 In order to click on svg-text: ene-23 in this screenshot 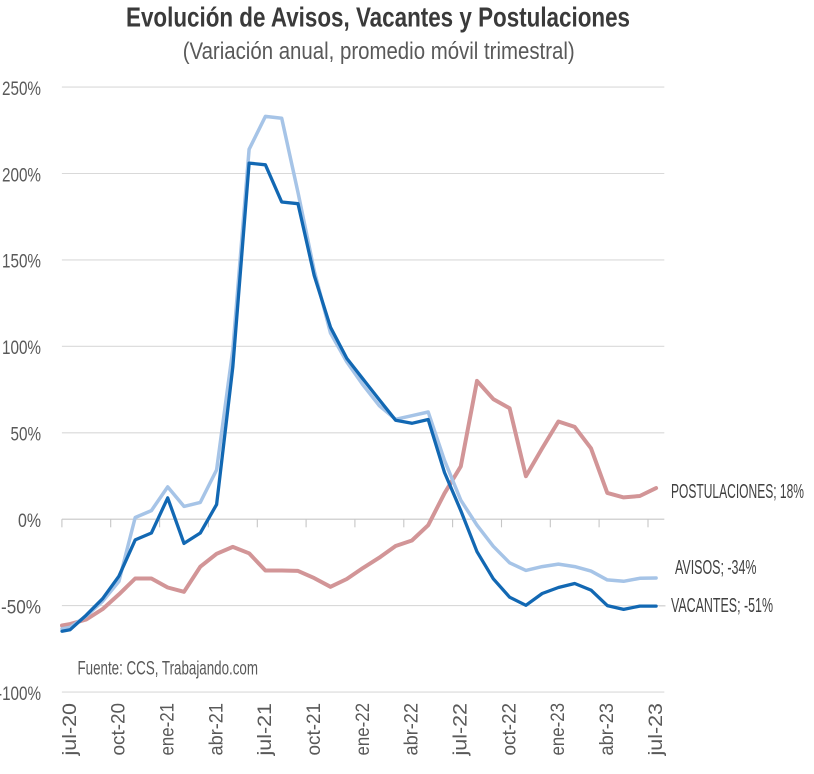, I will do `click(558, 729)`.